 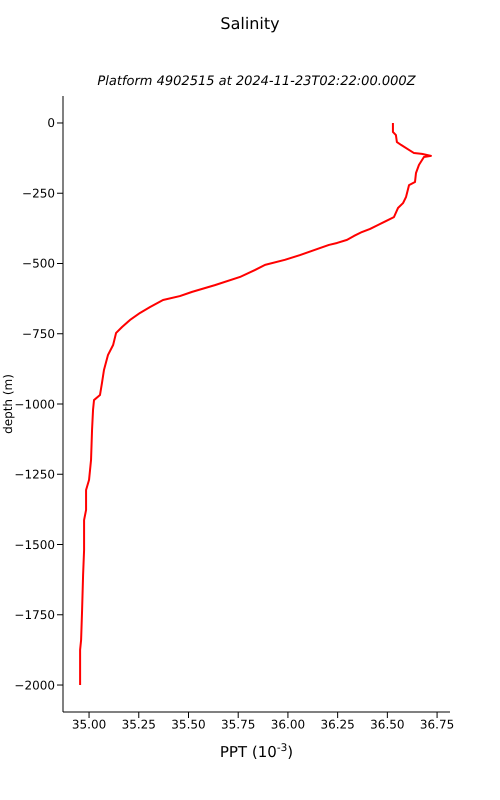 I want to click on x-tick-label: 36.50, so click(x=387, y=725).